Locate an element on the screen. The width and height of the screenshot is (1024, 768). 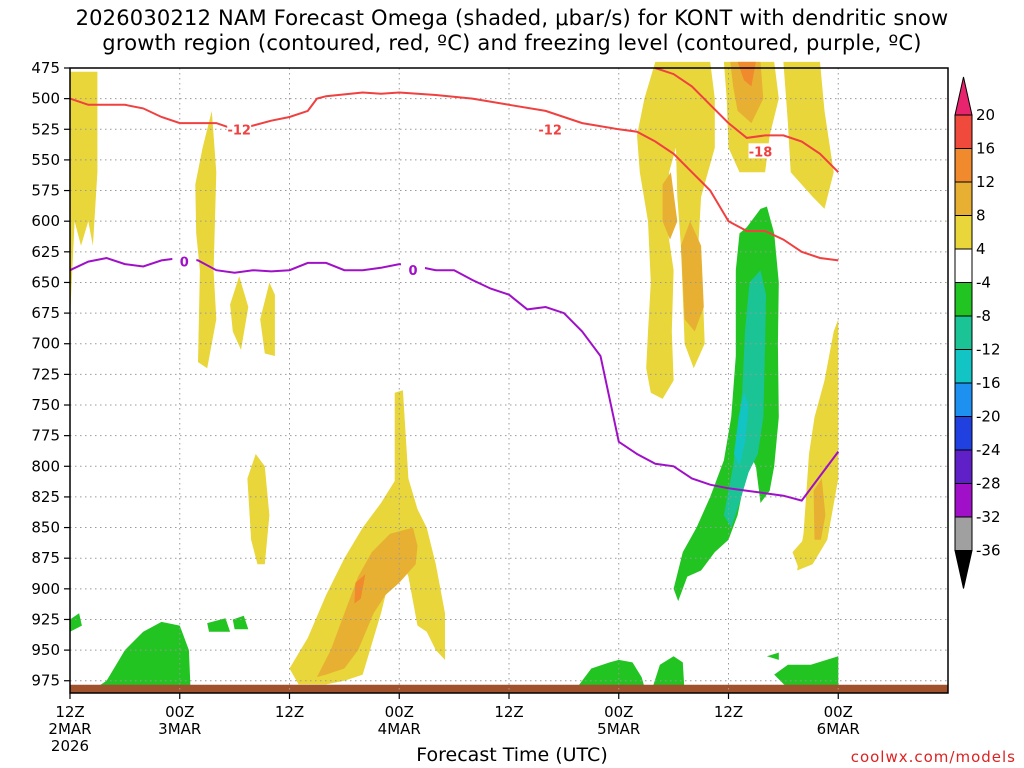
time-tick-label: 2MAR is located at coordinates (69, 729).